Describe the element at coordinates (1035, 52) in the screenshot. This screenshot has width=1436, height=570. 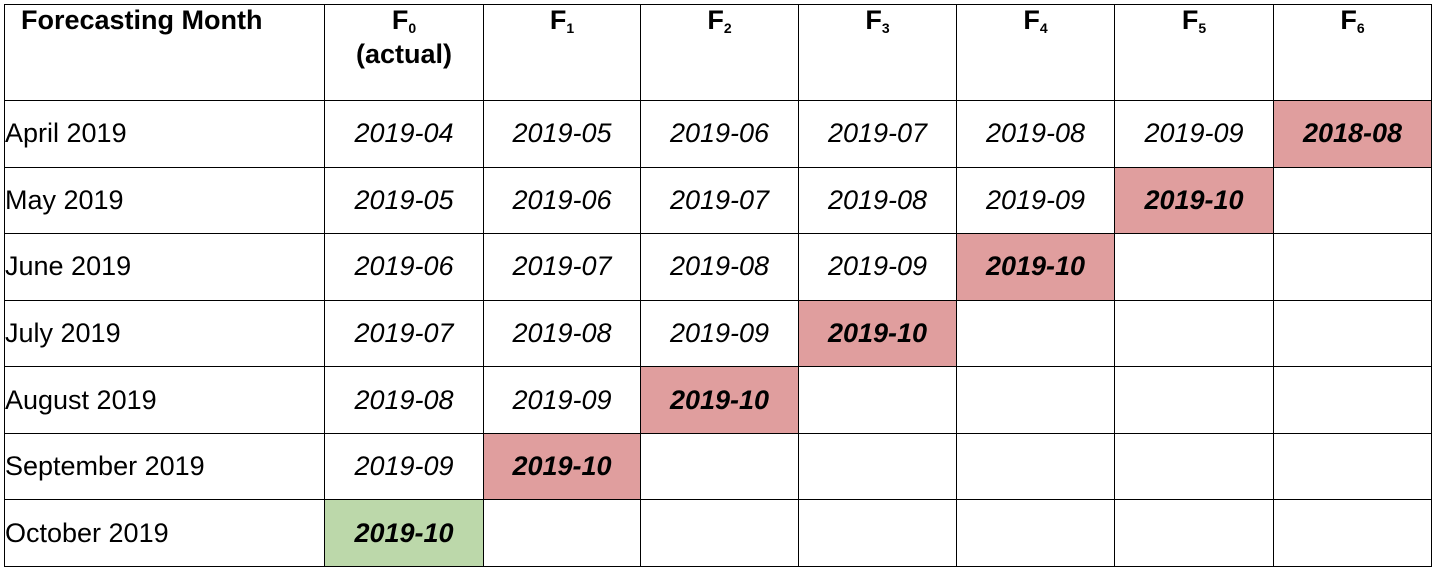
I see `header-f4: F4` at that location.